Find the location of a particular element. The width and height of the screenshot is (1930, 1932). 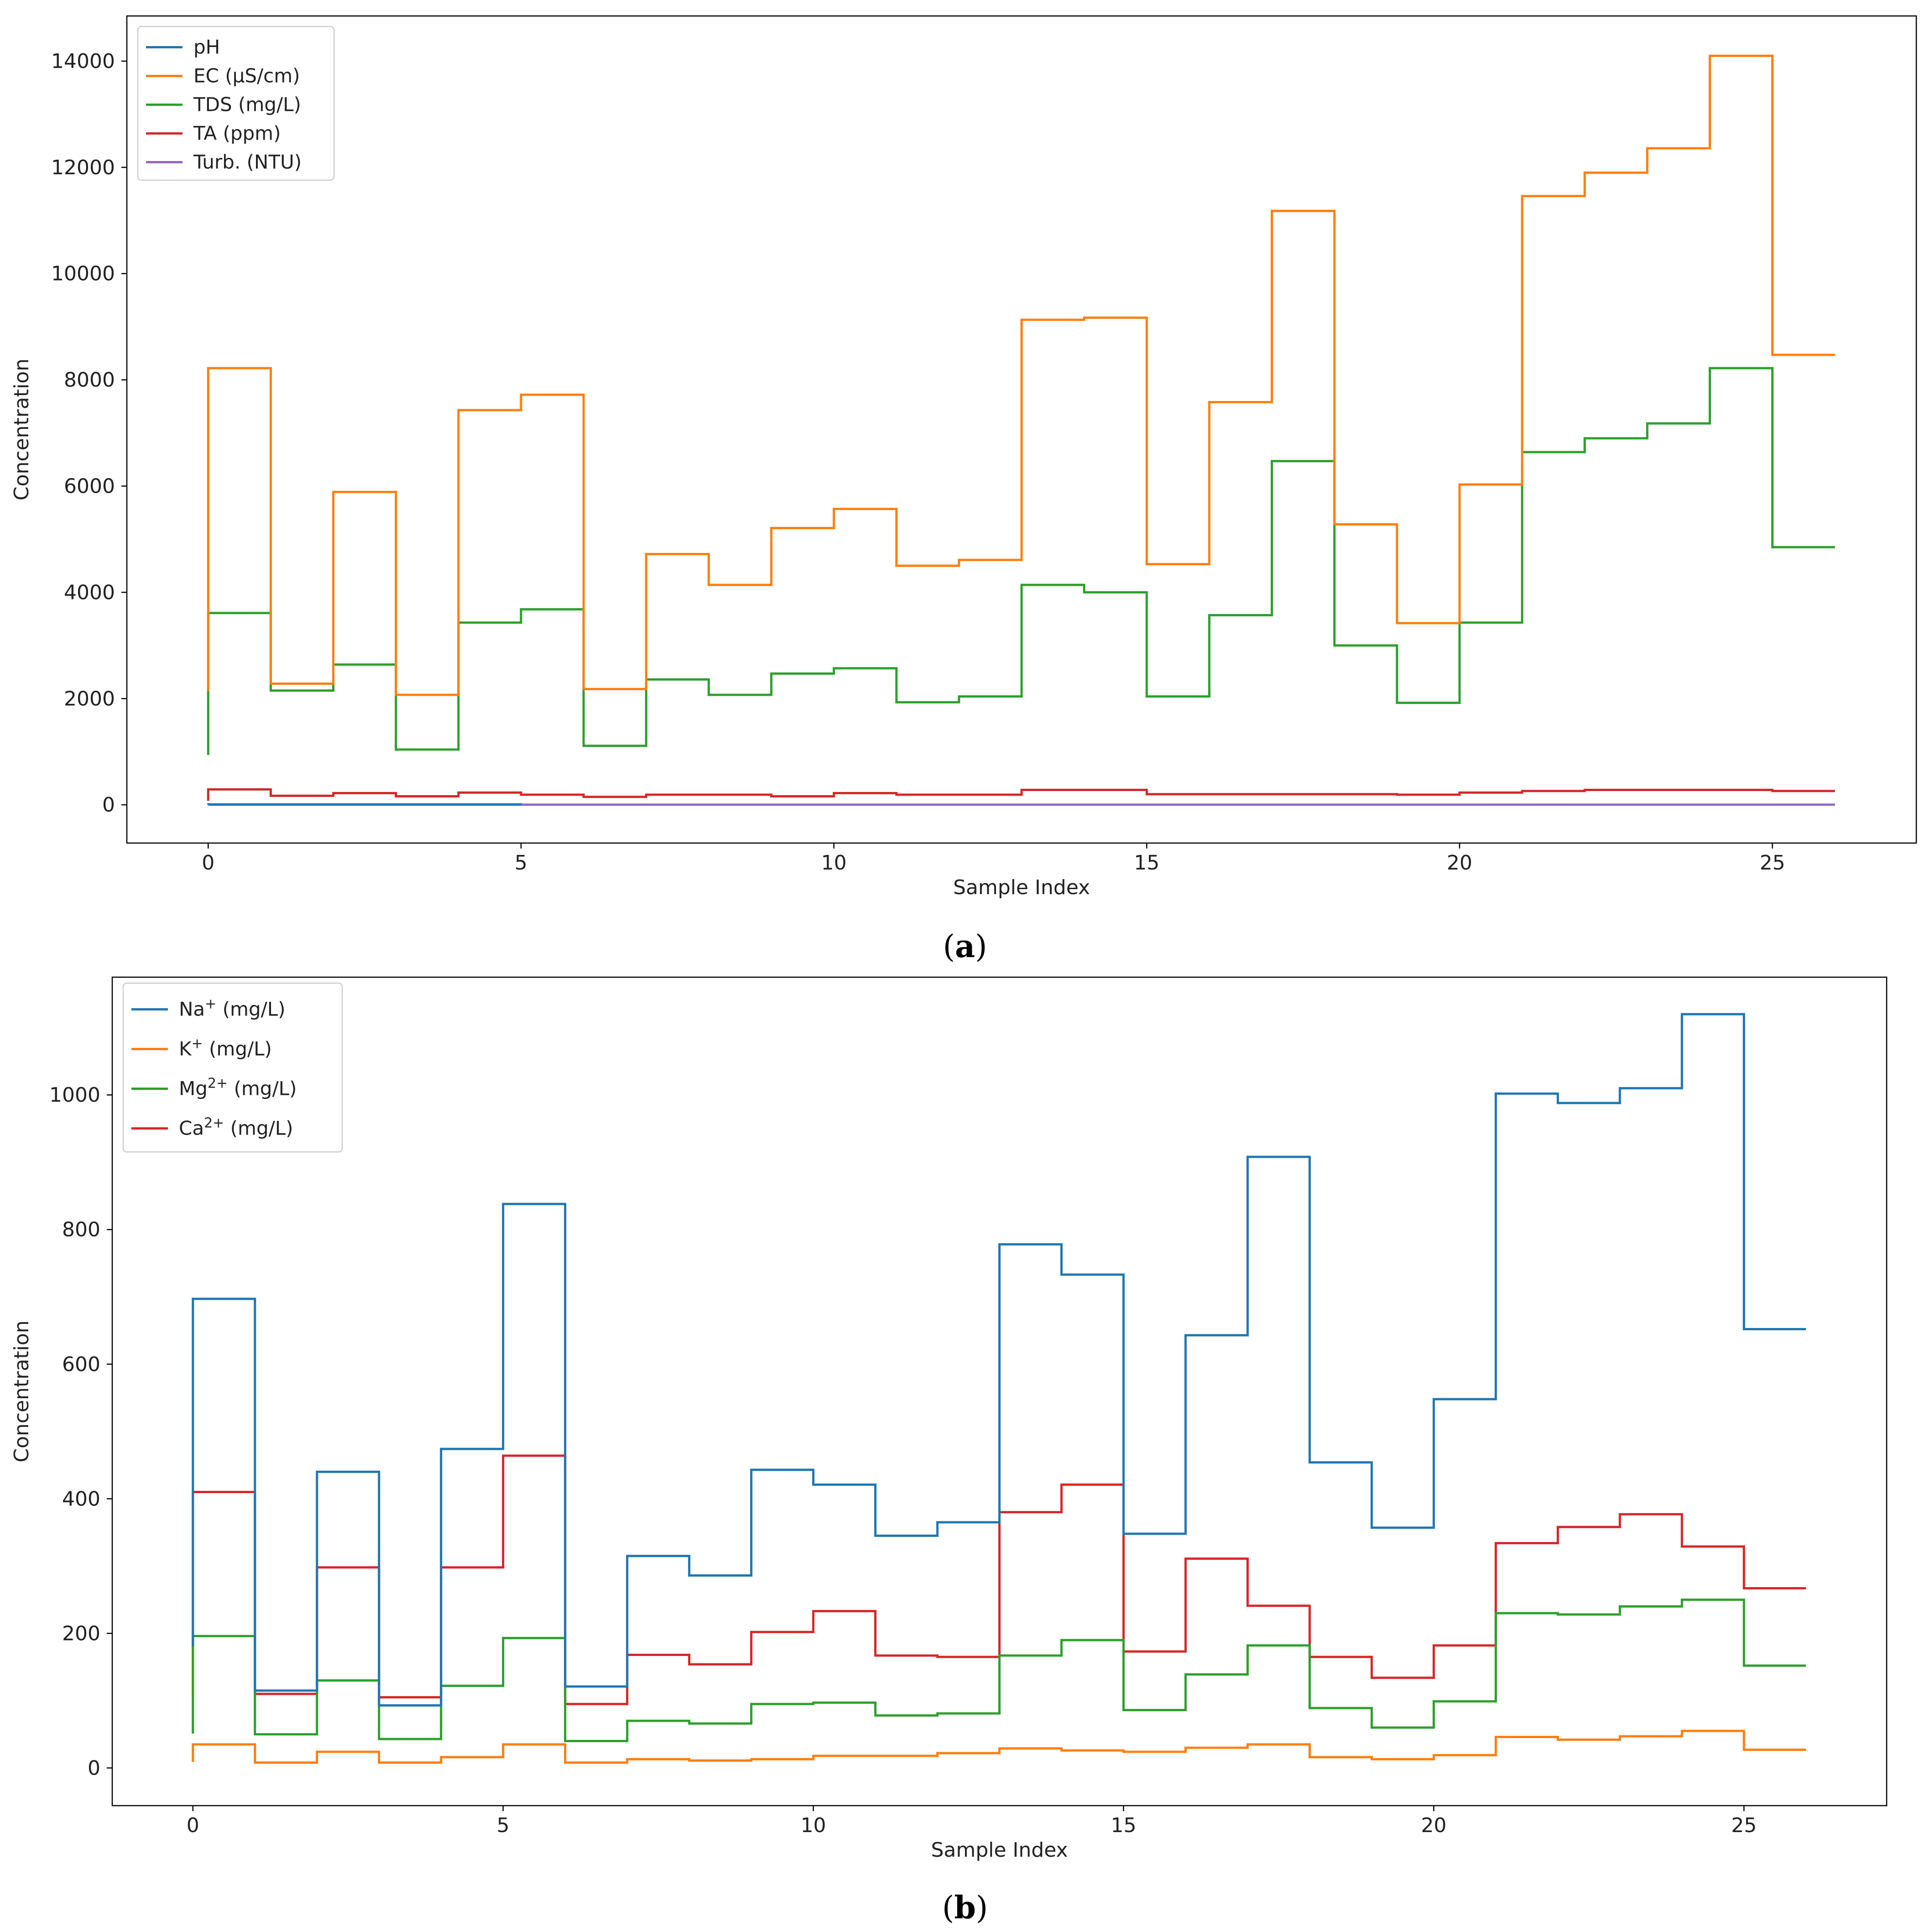

y-tick-label: 400 is located at coordinates (81, 1498).